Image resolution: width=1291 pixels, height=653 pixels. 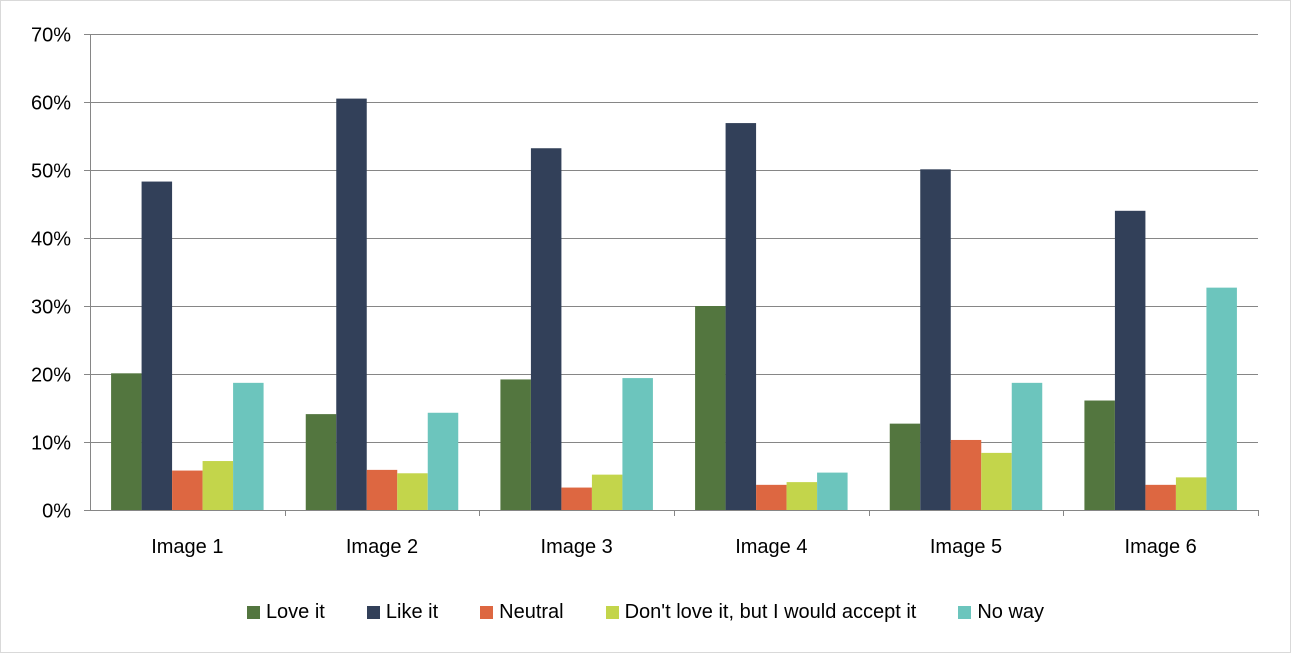 I want to click on legend-label: Don't love it, but I would accept it, so click(x=770, y=611).